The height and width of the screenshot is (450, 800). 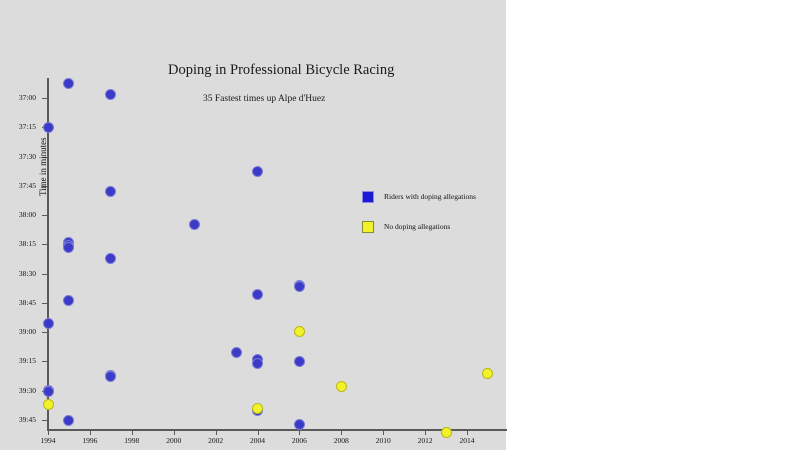 What do you see at coordinates (48, 254) in the screenshot?
I see `y-axis-line` at bounding box center [48, 254].